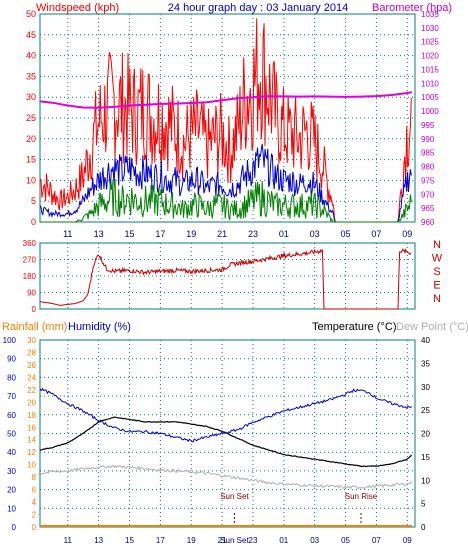  What do you see at coordinates (31, 76) in the screenshot?
I see `windspeed-tick: 35` at bounding box center [31, 76].